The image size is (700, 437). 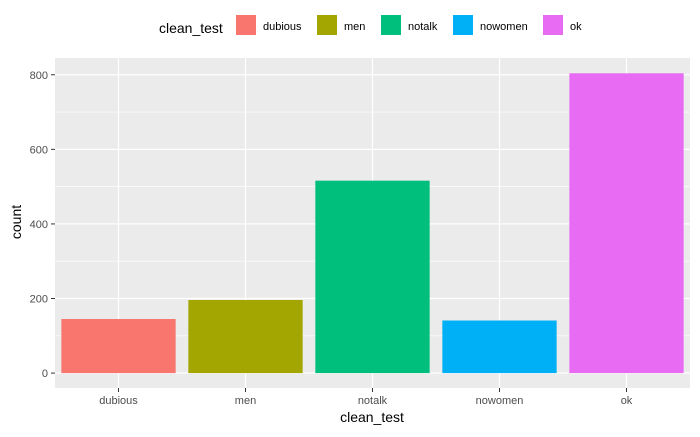 What do you see at coordinates (391, 25) in the screenshot?
I see `legend-key-notalk` at bounding box center [391, 25].